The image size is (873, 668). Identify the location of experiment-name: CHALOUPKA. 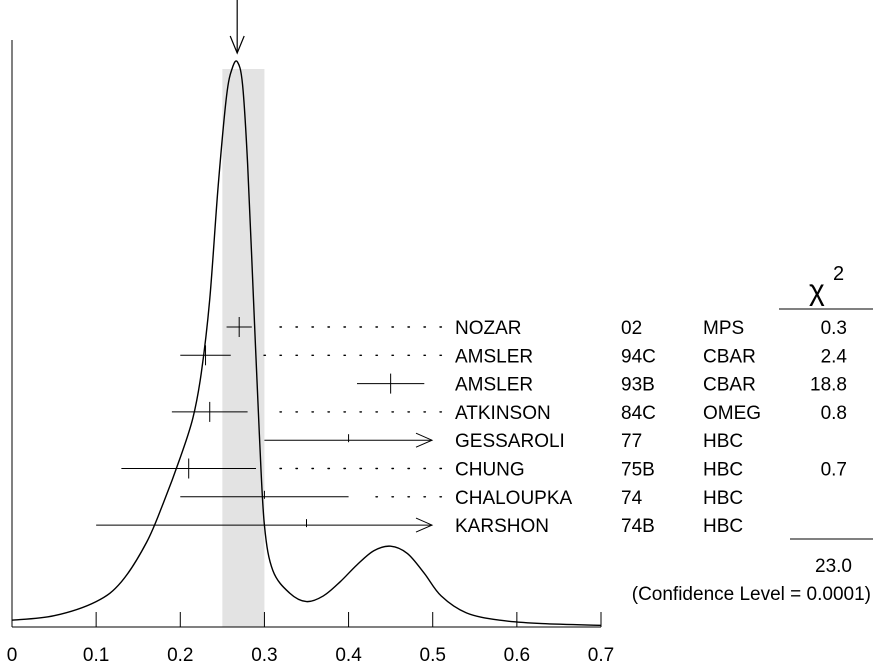
(514, 498).